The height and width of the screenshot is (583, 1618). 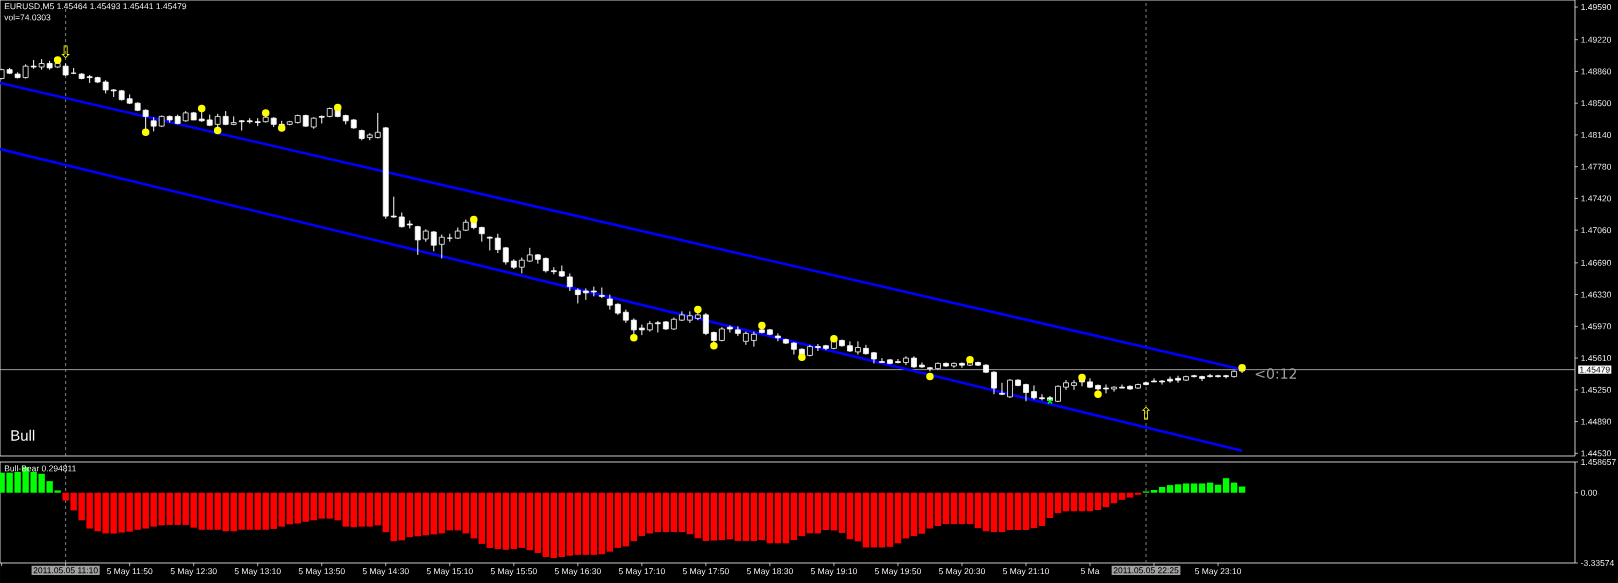 I want to click on x-tick-label: 5 Ma, so click(x=1090, y=571).